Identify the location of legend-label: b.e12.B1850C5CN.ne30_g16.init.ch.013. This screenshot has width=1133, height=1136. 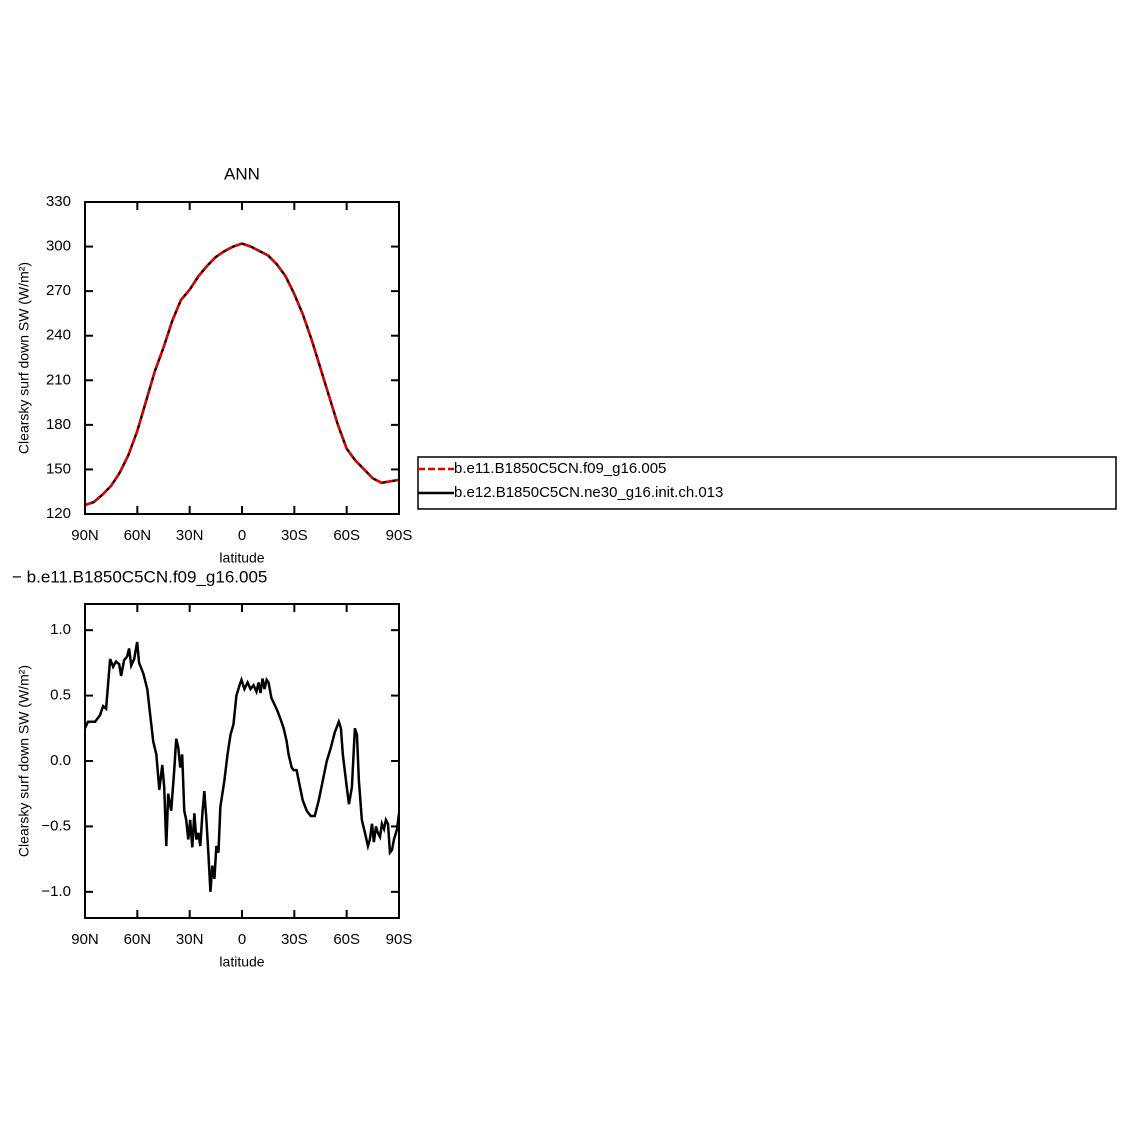
(588, 492).